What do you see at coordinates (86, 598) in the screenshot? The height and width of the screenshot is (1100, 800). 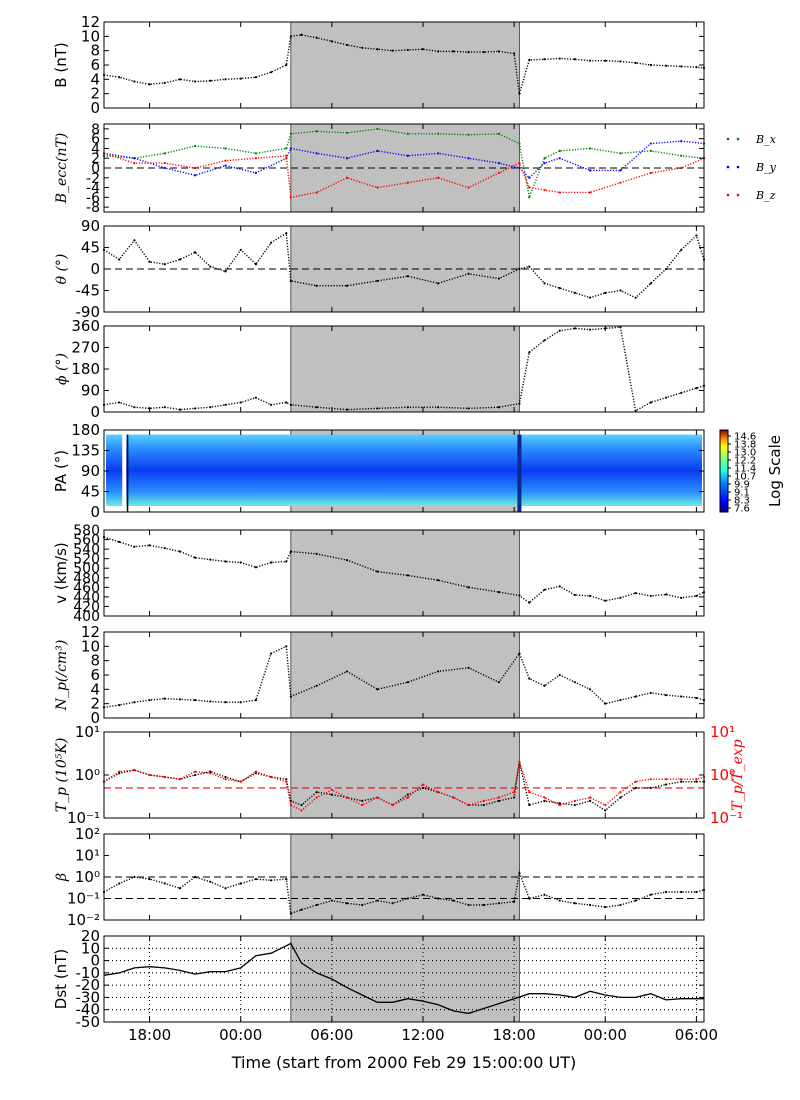 I see `y-tick-label: 440` at bounding box center [86, 598].